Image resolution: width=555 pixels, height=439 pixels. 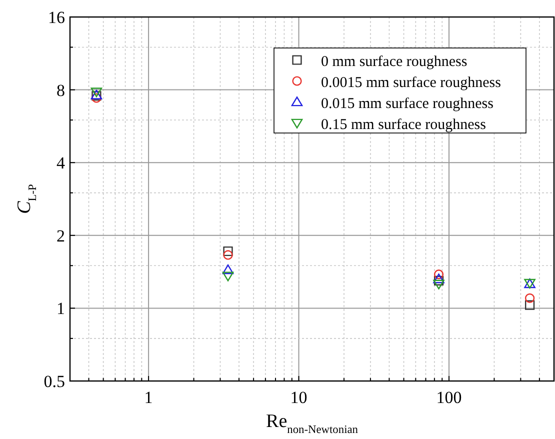 What do you see at coordinates (56, 17) in the screenshot?
I see `y-tick-label: 16` at bounding box center [56, 17].